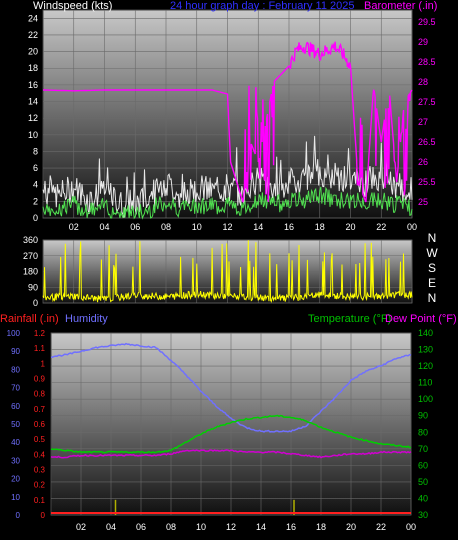 This screenshot has height=540, width=458. I want to click on windspeed-tick-label: 12, so click(33, 118).